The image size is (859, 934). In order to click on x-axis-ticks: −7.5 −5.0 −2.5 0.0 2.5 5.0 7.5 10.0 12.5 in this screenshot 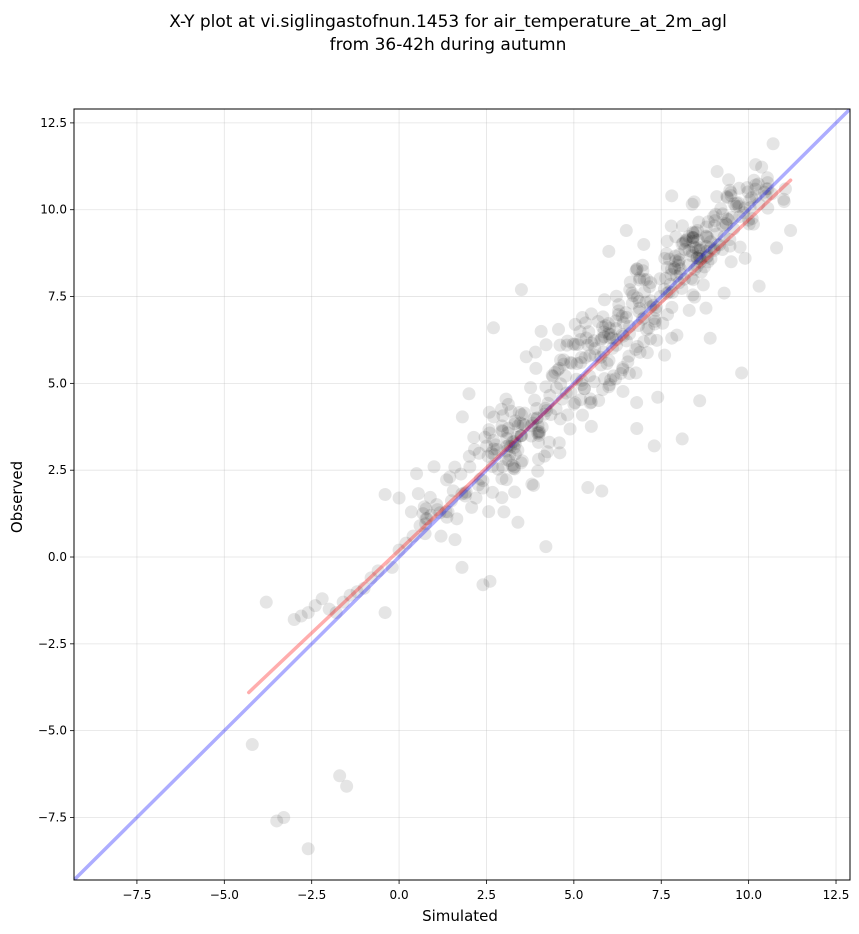, I will do `click(485, 891)`.